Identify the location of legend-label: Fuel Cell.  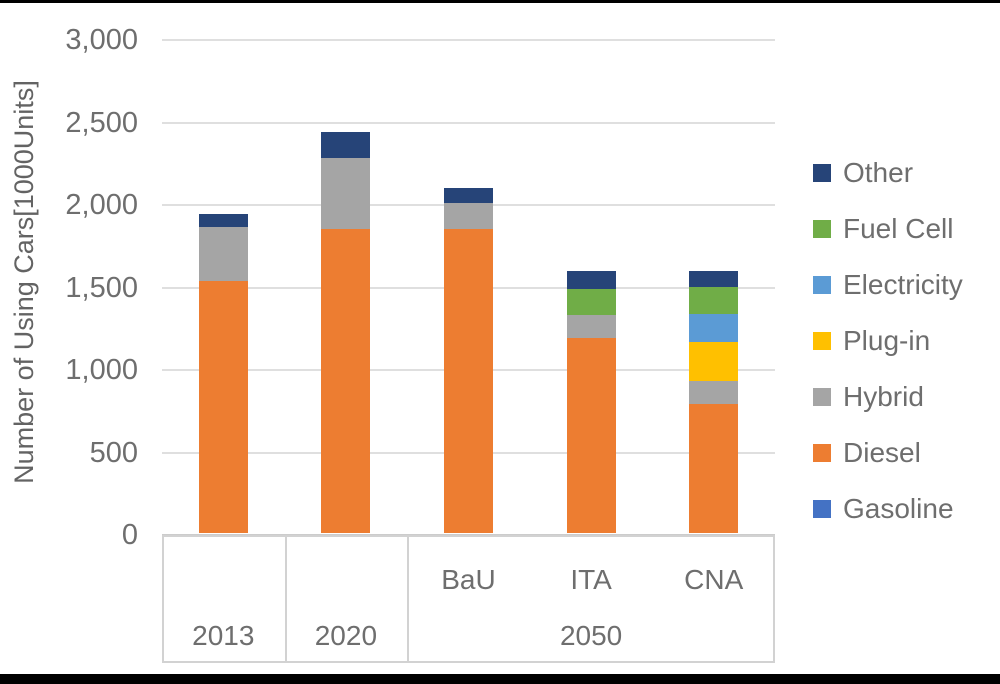
(898, 228).